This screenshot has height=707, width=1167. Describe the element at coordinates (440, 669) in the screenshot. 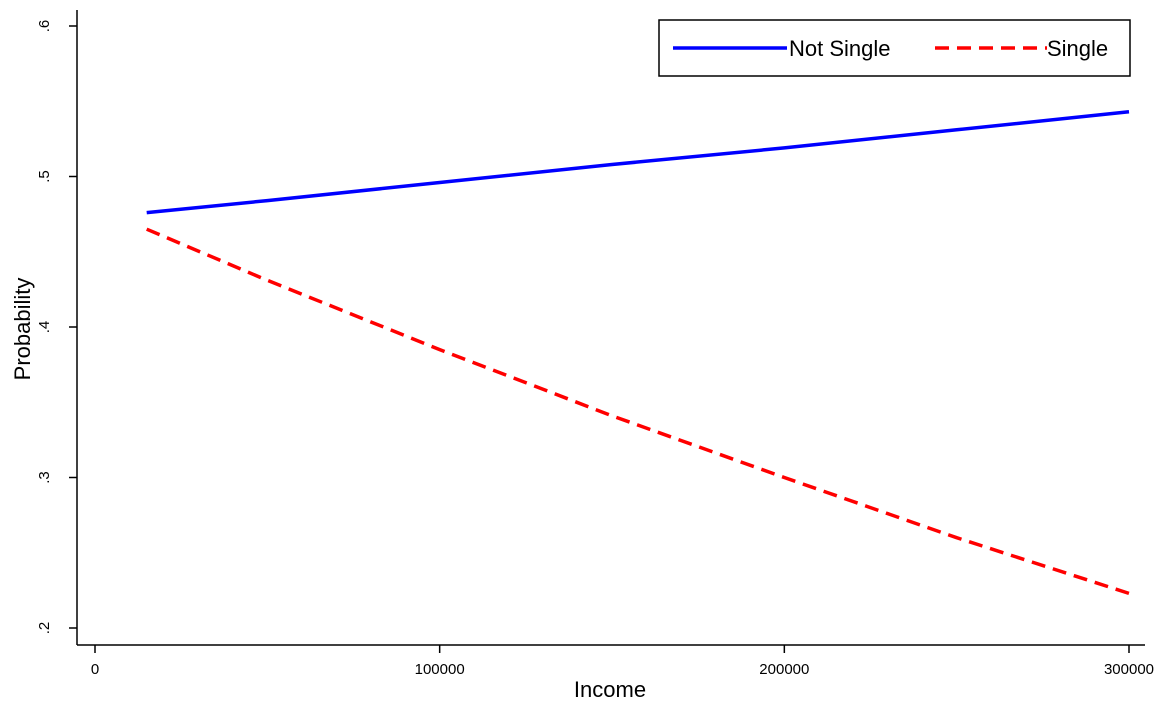

I see `x-tick-label: 100000` at that location.